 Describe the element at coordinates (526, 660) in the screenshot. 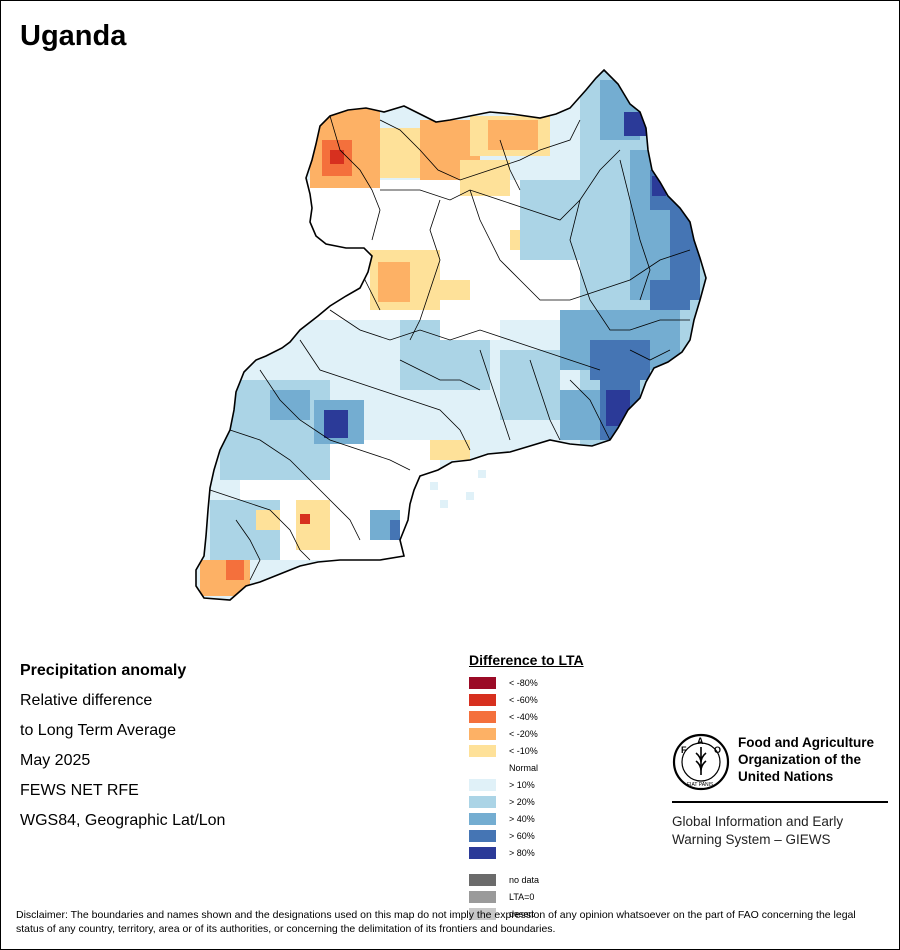

I see `legend-title: Difference to LTA` at that location.